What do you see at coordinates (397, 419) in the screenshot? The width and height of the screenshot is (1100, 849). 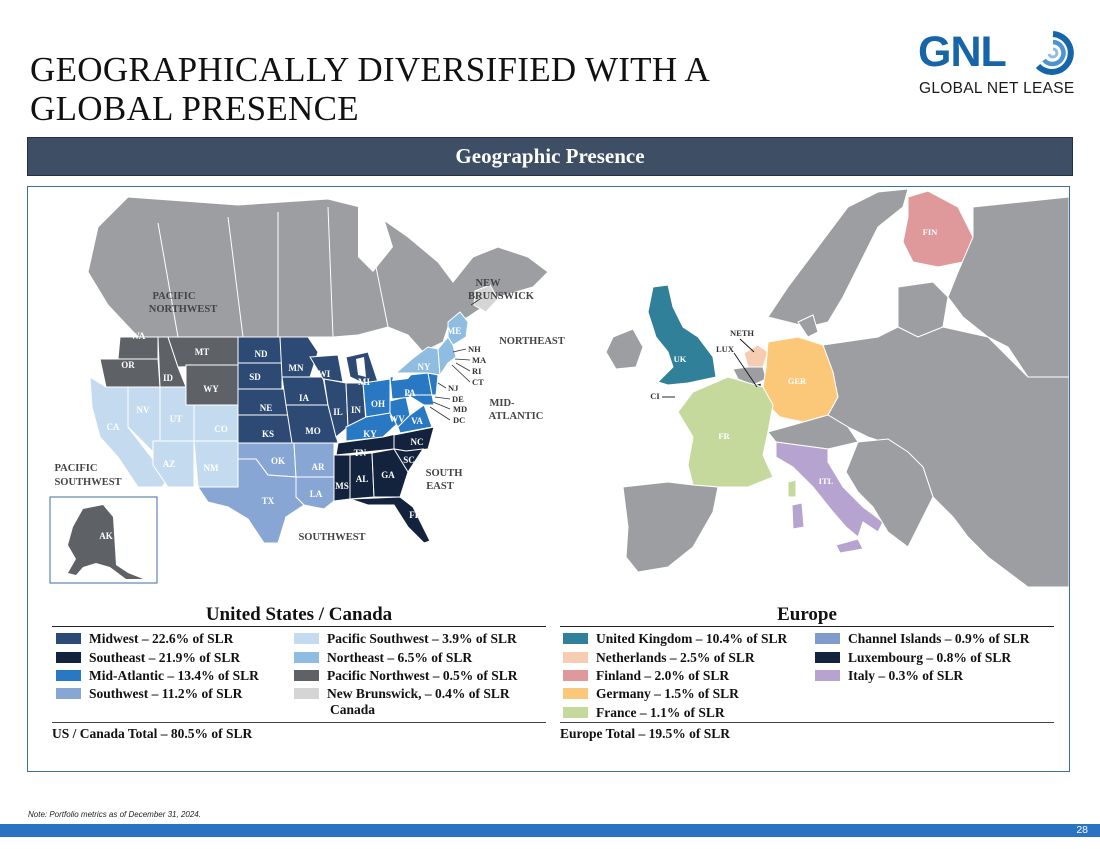 I see `map-label-wv: WV` at bounding box center [397, 419].